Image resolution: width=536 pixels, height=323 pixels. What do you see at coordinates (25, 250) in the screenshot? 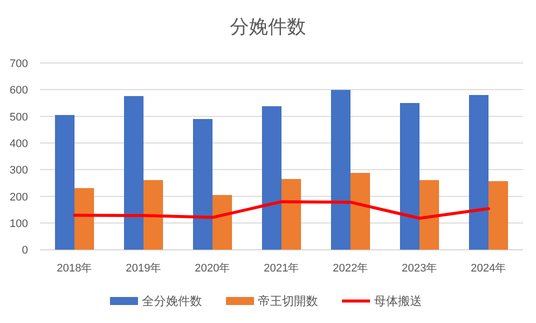
I see `y-tick-label: 0` at bounding box center [25, 250].